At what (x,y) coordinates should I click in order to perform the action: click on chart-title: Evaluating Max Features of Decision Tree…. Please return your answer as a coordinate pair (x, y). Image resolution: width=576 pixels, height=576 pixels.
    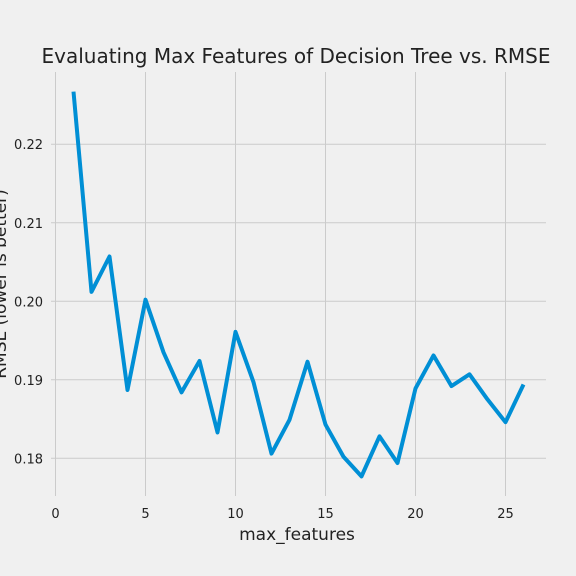
    Looking at the image, I should click on (295, 56).